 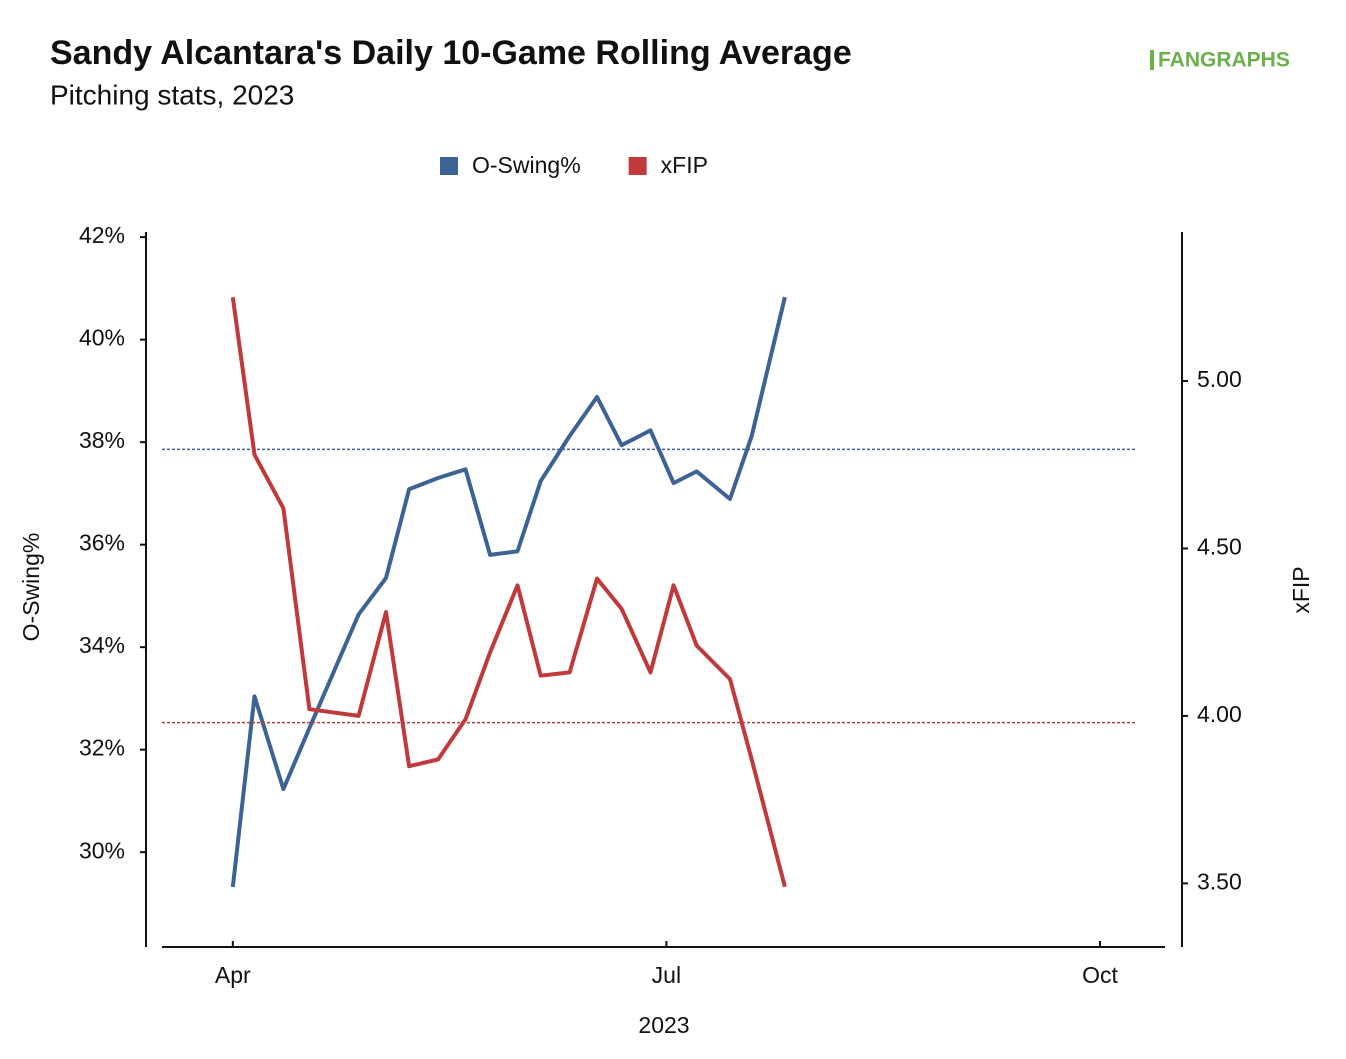 I want to click on y2-tick-label: 4.50, so click(x=1219, y=547).